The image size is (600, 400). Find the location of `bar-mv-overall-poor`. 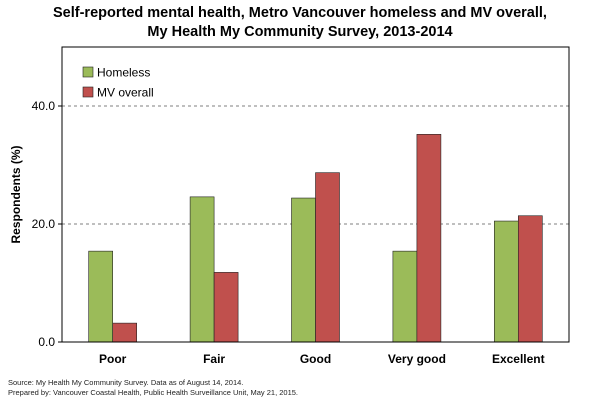

bar-mv-overall-poor is located at coordinates (124, 332).